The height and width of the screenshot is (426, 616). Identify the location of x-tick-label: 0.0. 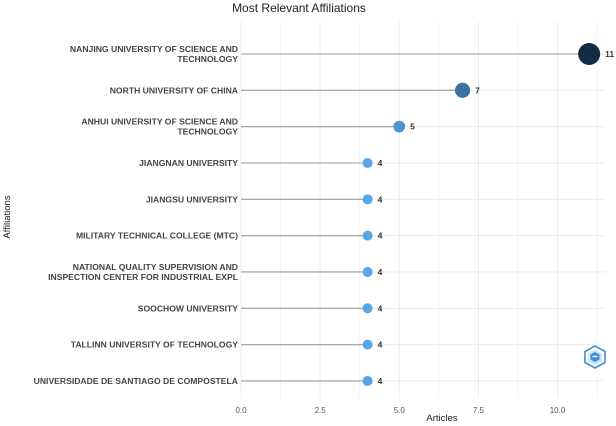
(241, 410).